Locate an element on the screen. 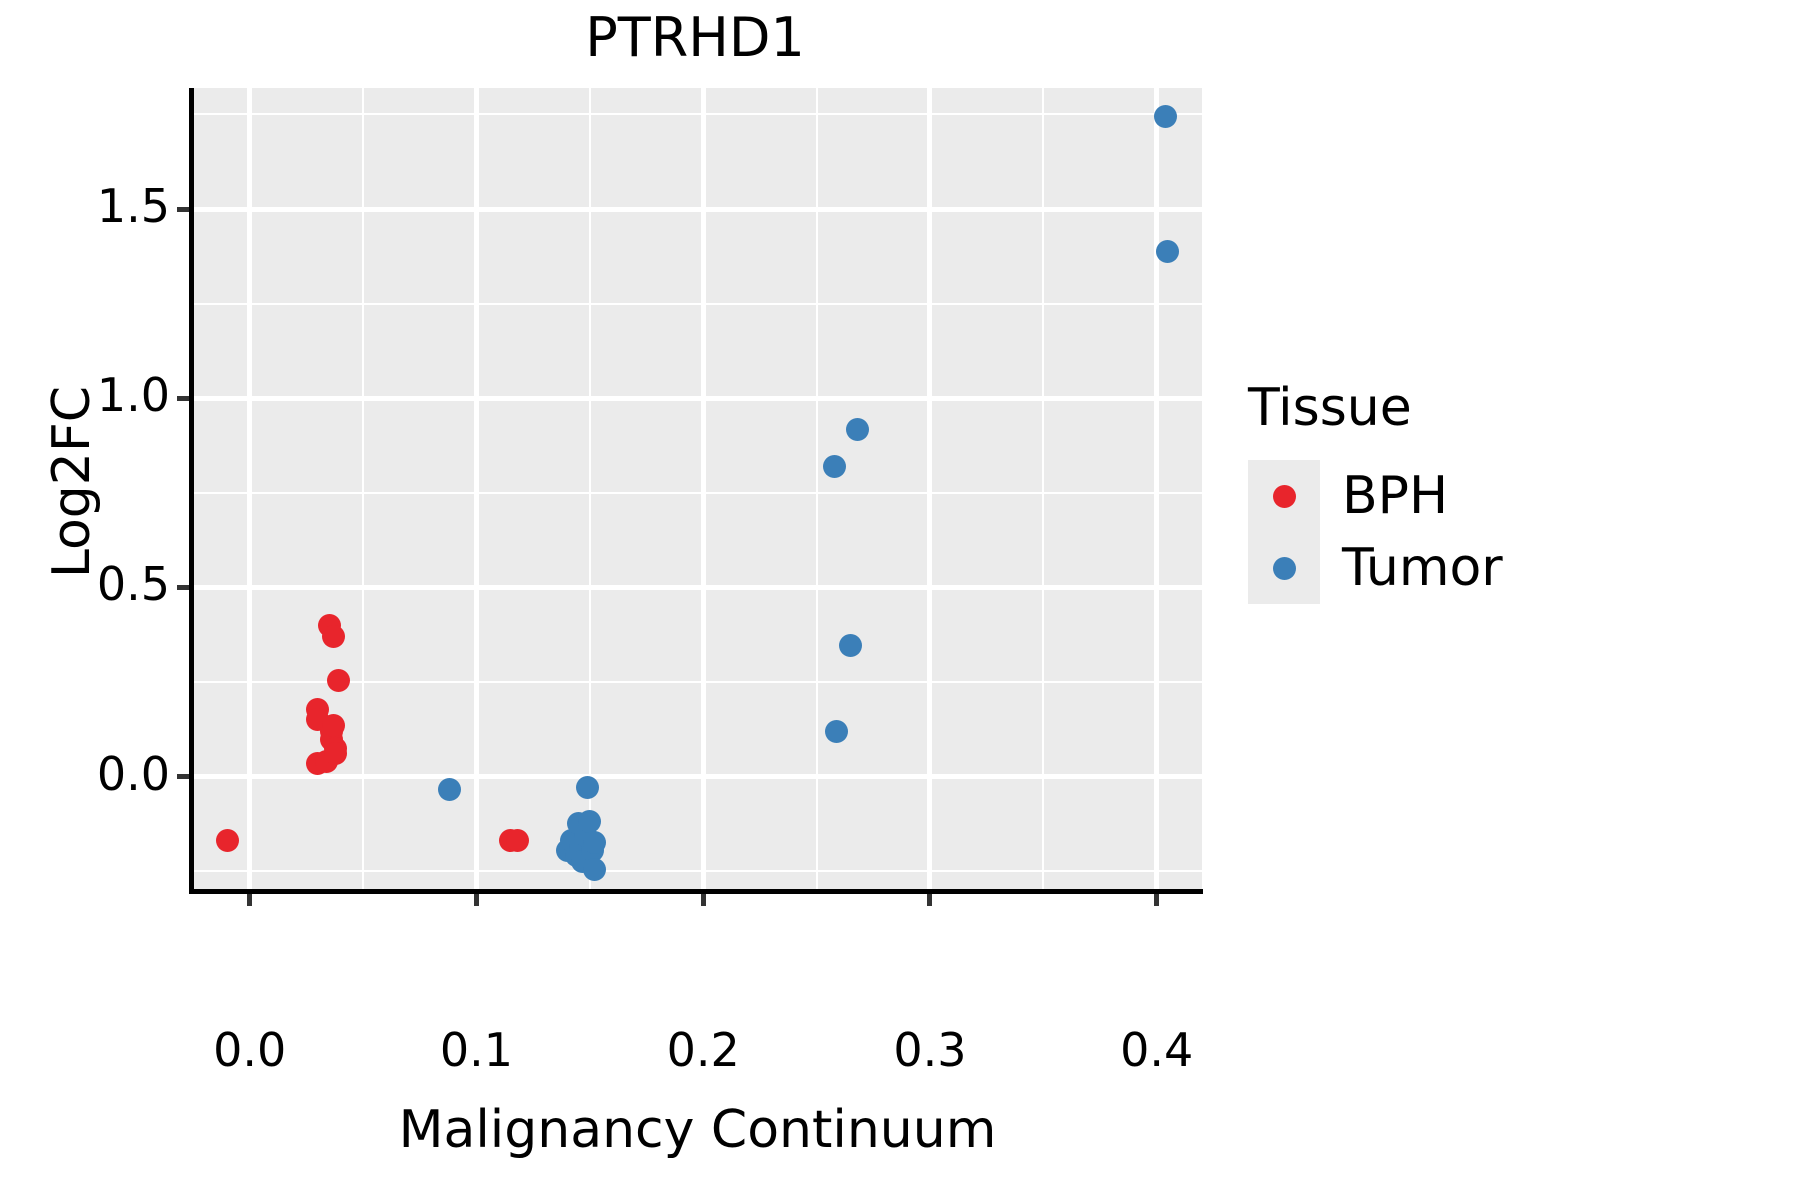  x-tick-label: 0.1 is located at coordinates (476, 1050).